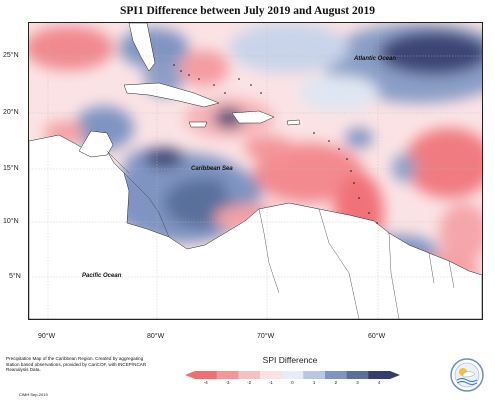 This screenshot has width=495, height=400. Describe the element at coordinates (15, 276) in the screenshot. I see `y-tick-label: 5°N` at that location.